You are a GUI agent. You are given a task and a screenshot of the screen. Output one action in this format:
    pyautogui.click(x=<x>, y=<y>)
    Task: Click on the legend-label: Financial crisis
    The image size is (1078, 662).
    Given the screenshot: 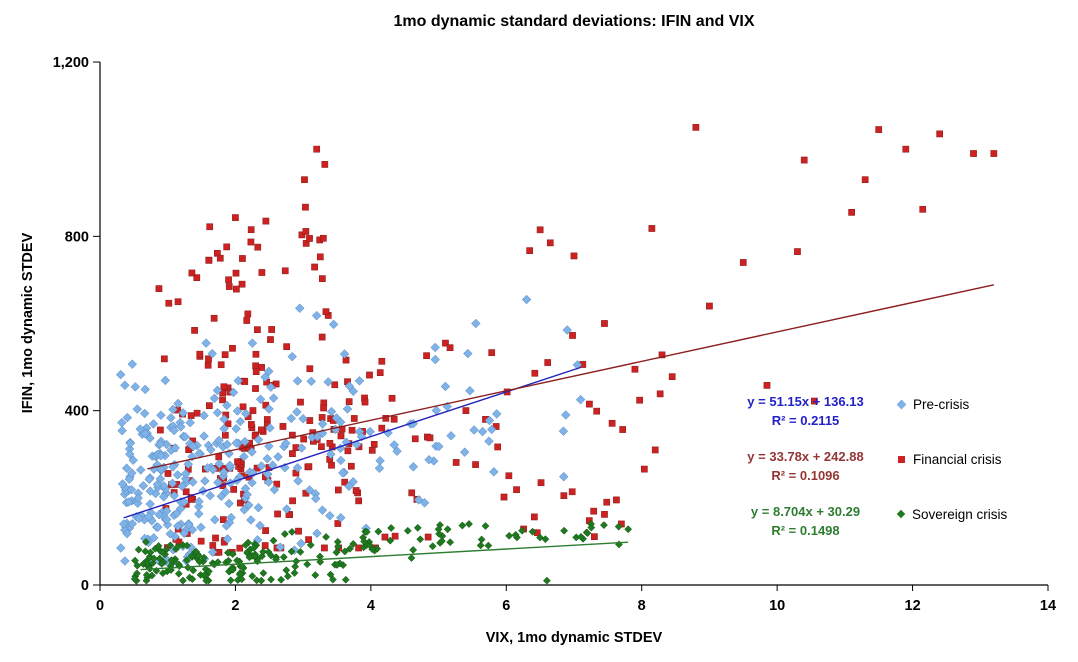 What is the action you would take?
    pyautogui.click(x=957, y=459)
    